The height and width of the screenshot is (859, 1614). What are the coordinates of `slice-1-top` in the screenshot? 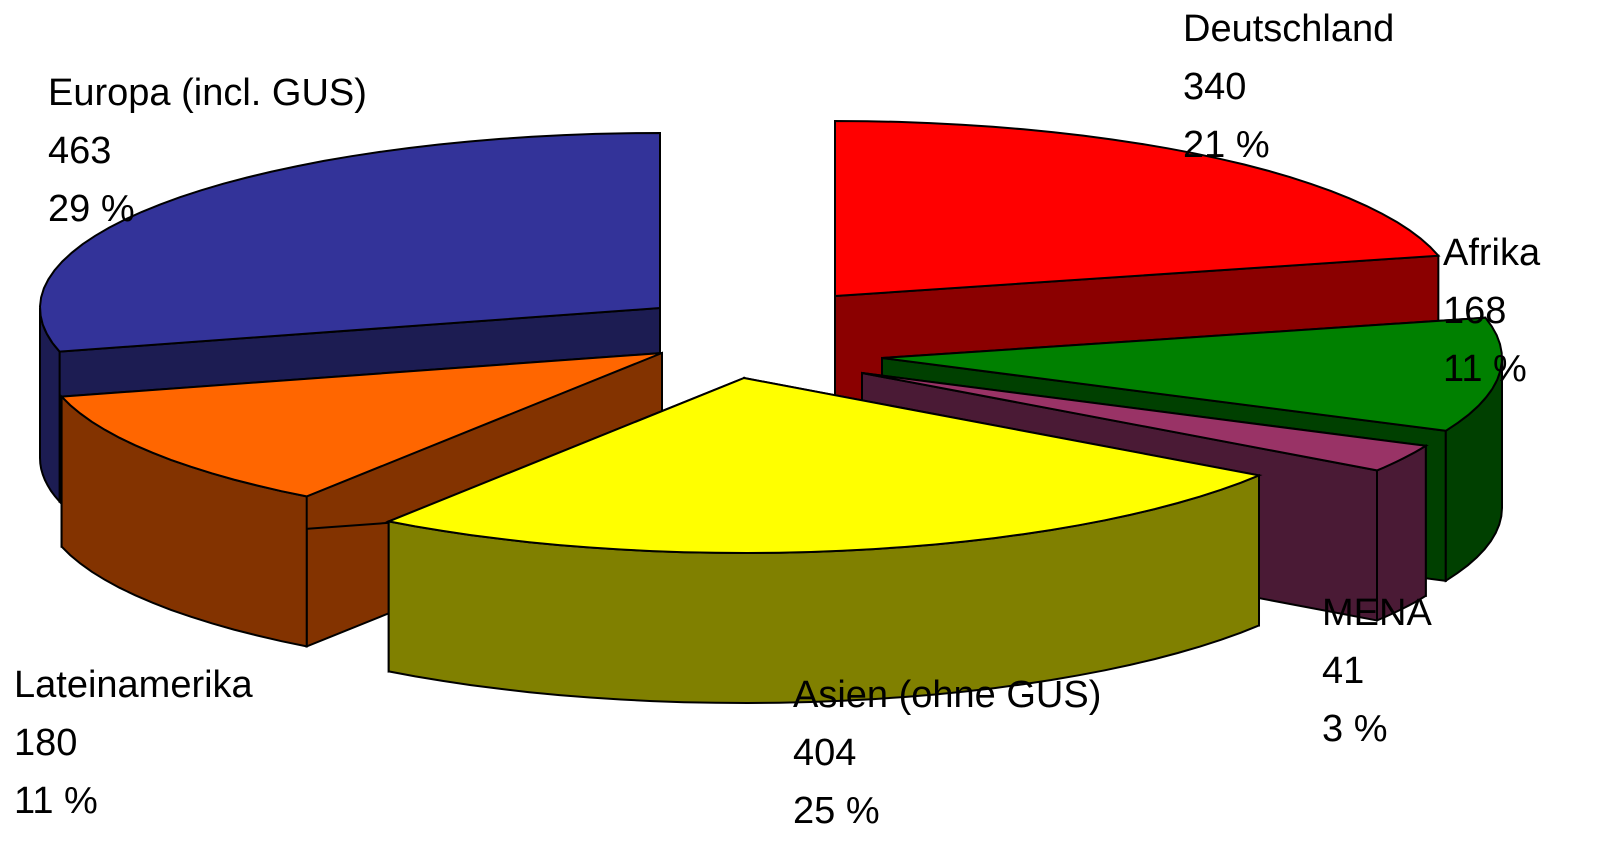 It's located at (1192, 374).